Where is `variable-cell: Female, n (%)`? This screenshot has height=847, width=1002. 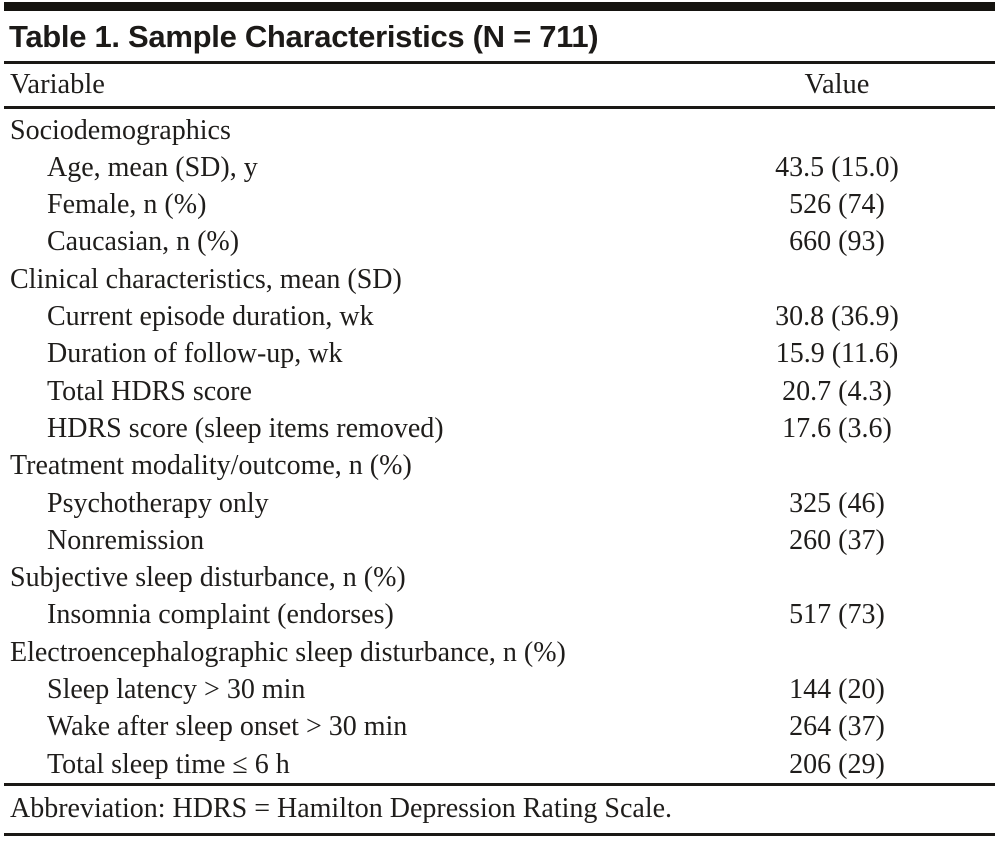
variable-cell: Female, n (%) is located at coordinates (127, 205).